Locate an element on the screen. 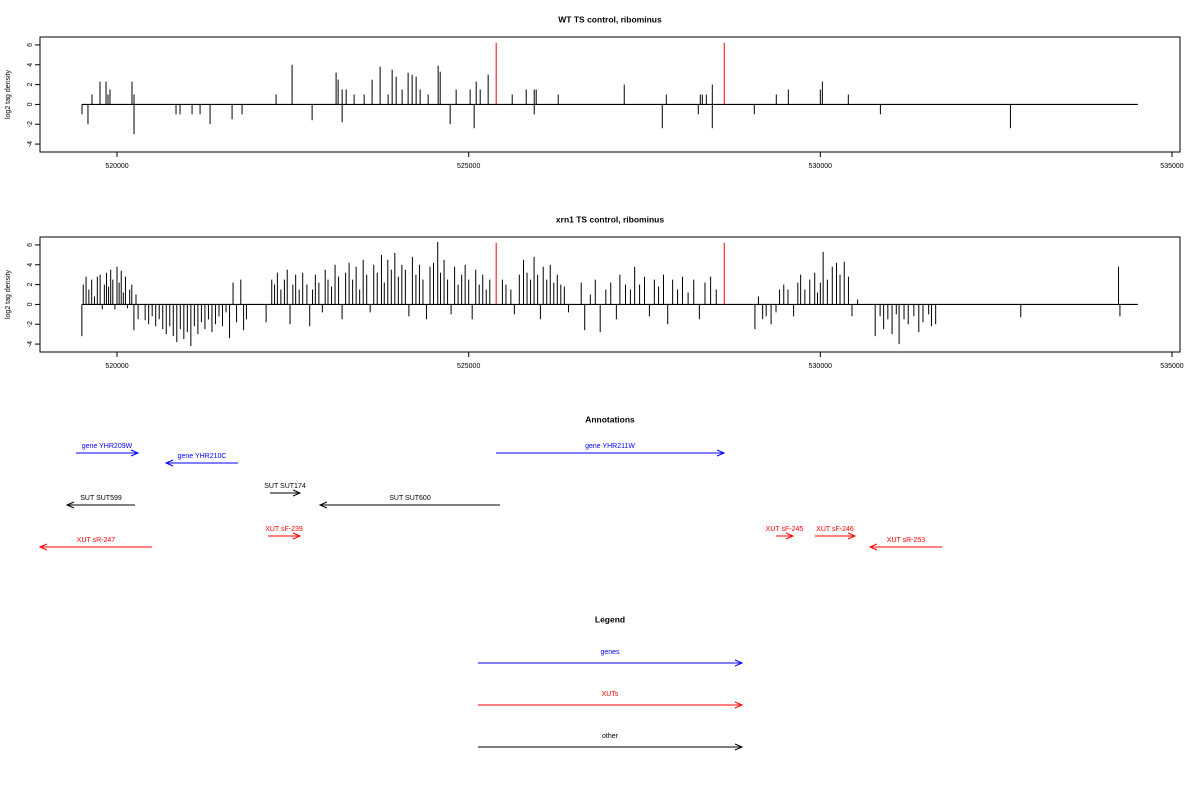  feature-label: gene YHR211W is located at coordinates (610, 446).